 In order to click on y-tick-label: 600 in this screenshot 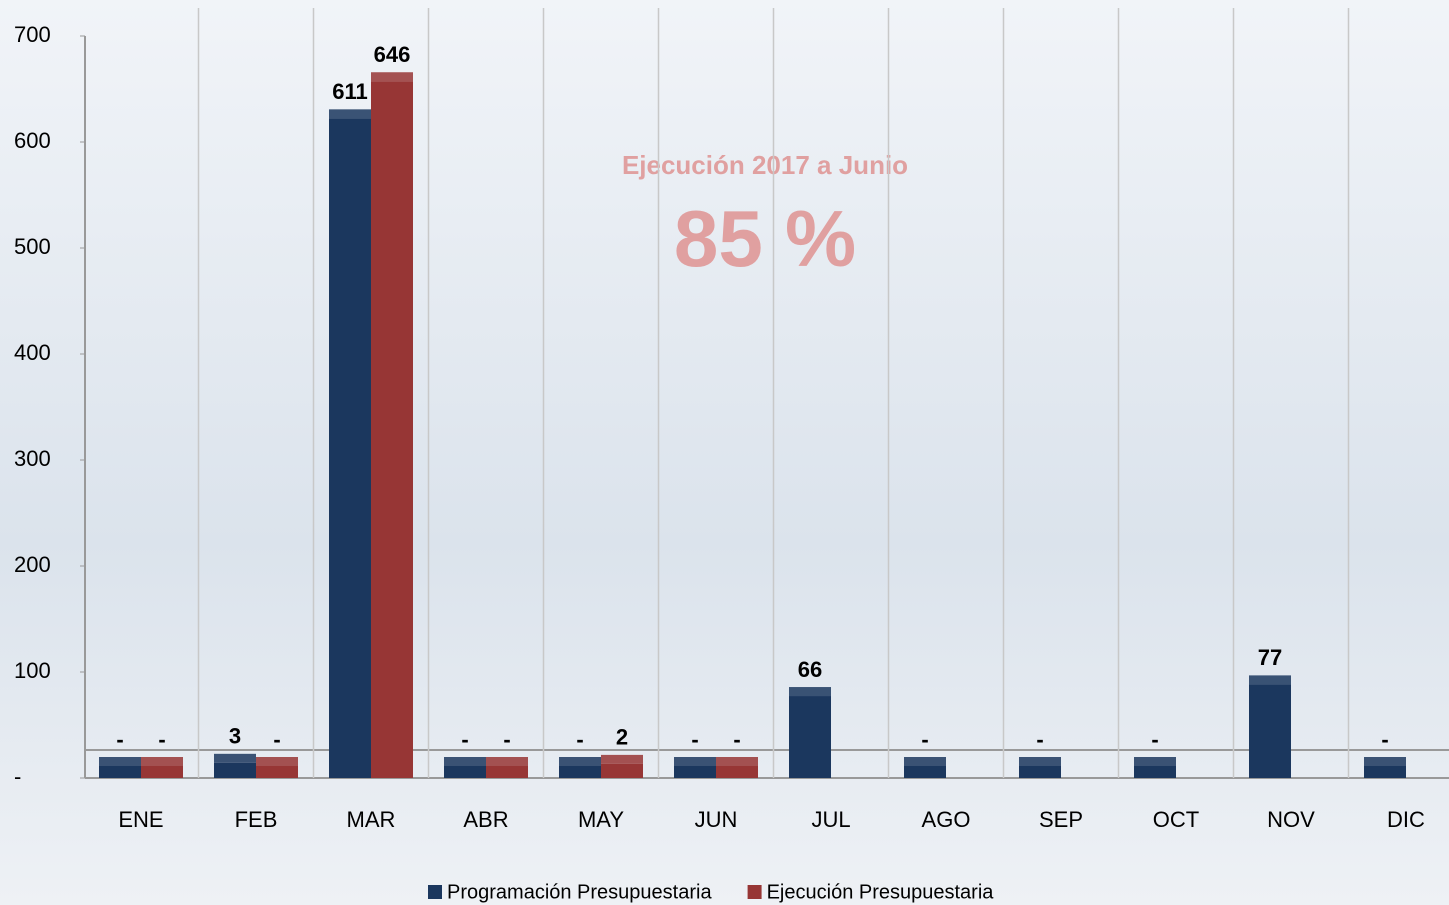, I will do `click(32, 140)`.